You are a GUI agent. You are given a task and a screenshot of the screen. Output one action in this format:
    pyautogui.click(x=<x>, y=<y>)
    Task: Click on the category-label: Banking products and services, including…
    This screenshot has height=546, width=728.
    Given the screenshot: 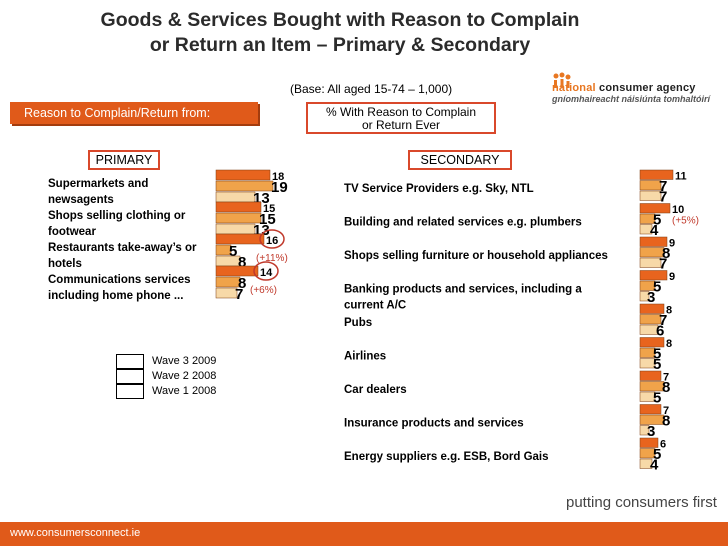 What is the action you would take?
    pyautogui.click(x=463, y=290)
    